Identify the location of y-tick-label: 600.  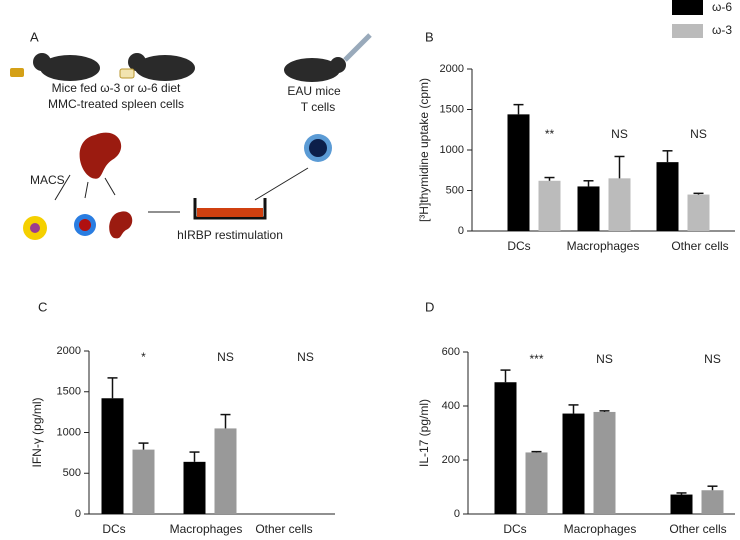
(451, 352).